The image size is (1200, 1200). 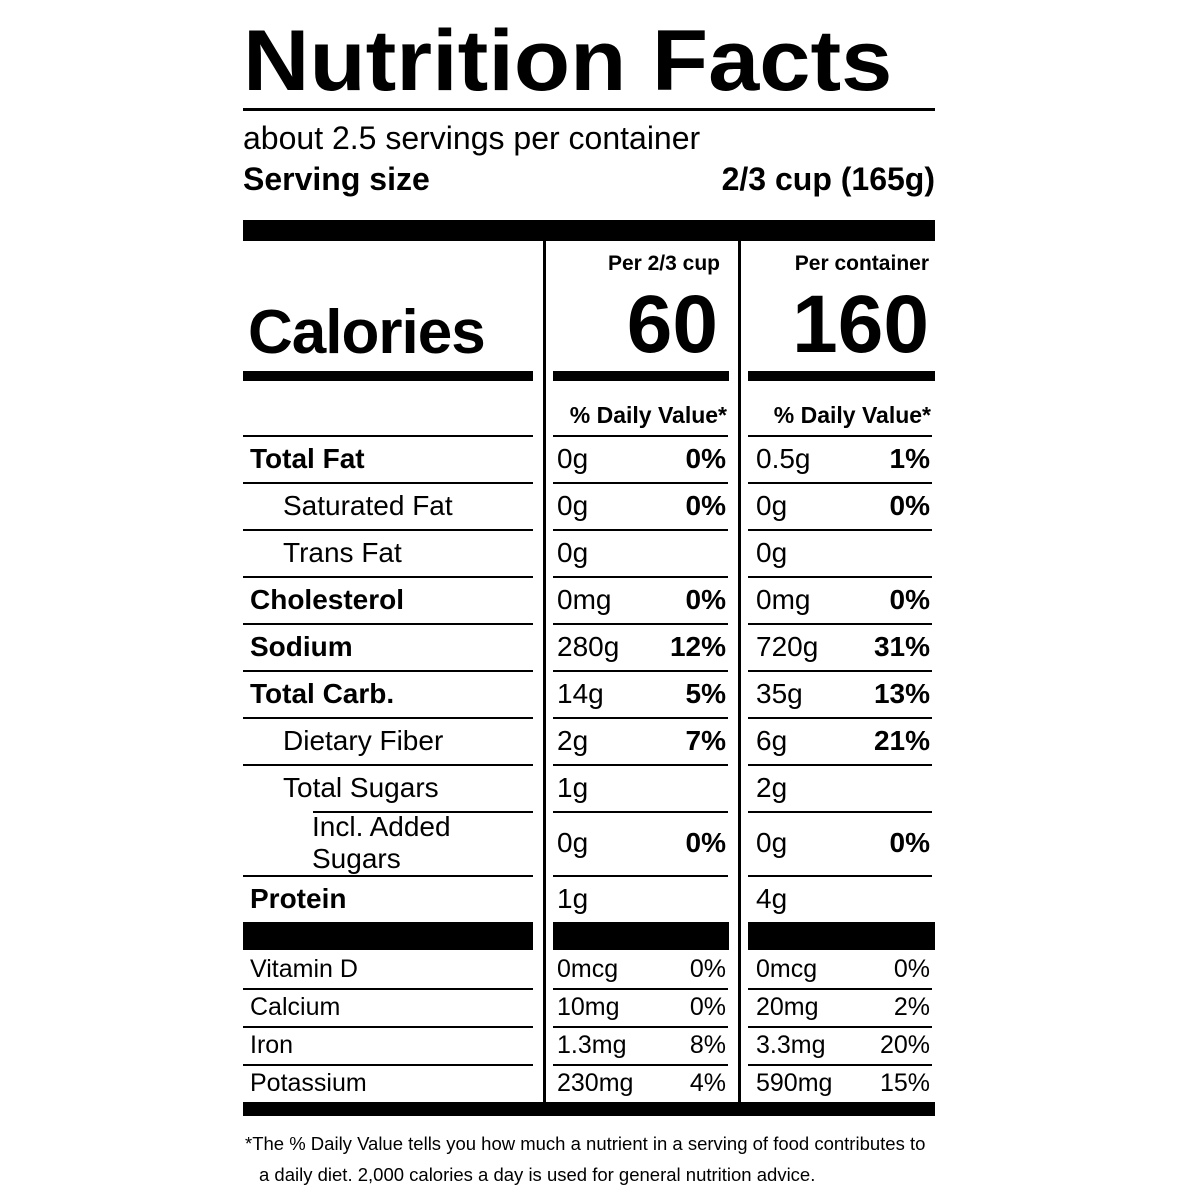 I want to click on nutrient-name: Total Fat, so click(x=307, y=458).